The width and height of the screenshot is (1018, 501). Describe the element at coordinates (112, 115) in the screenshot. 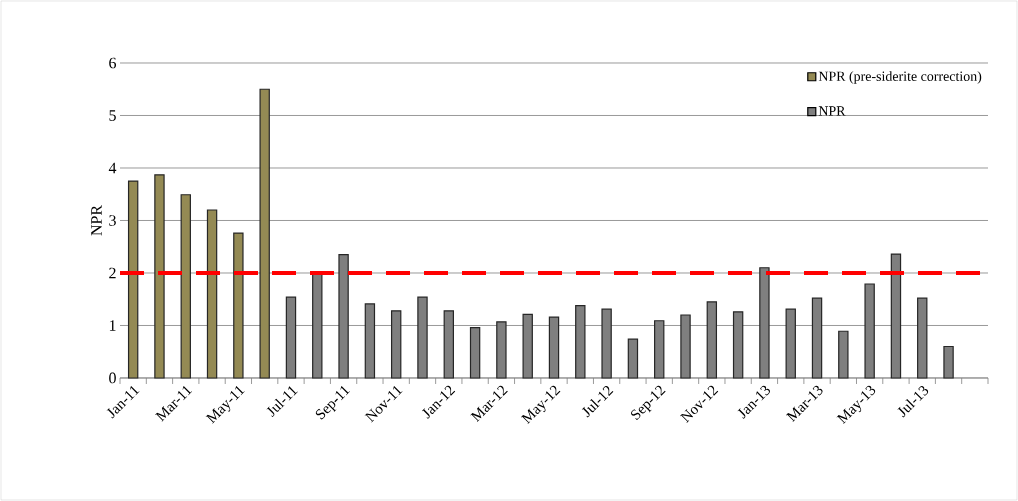

I see `y-tick-label: 5` at that location.